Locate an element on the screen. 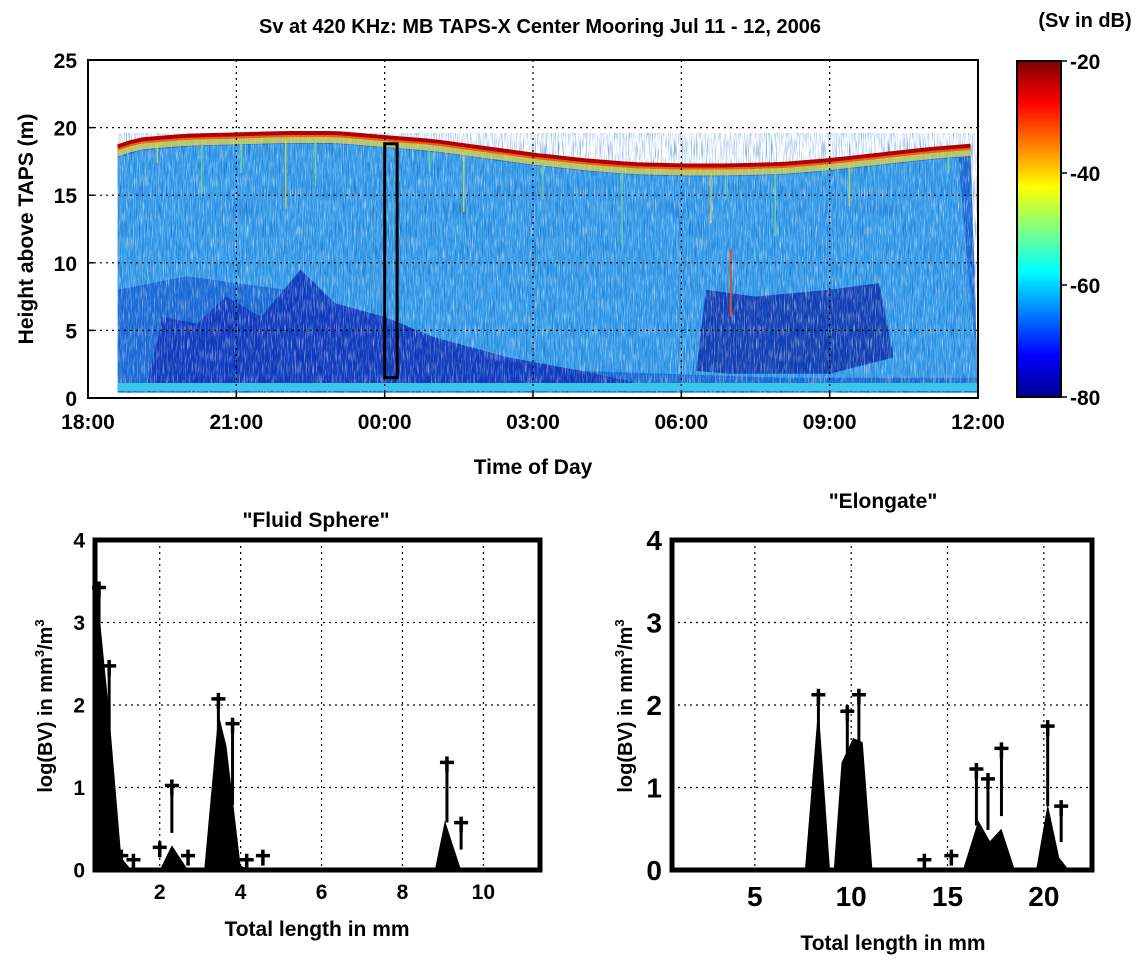 The height and width of the screenshot is (962, 1148). fluid-sphere-frame is located at coordinates (317, 705).